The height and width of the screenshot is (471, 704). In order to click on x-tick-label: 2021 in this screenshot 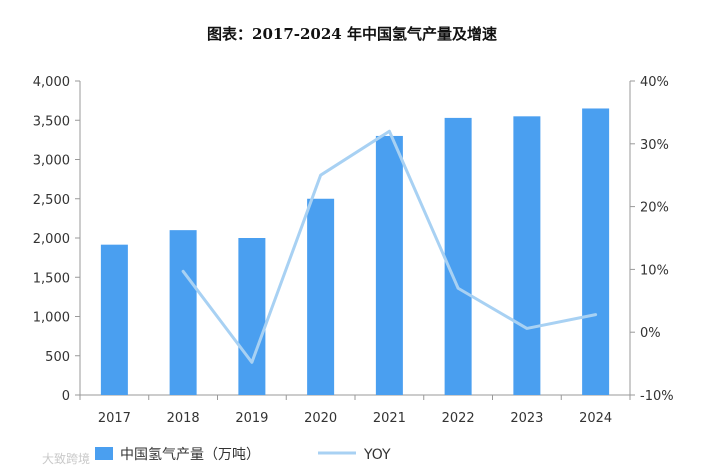, I will do `click(389, 418)`.